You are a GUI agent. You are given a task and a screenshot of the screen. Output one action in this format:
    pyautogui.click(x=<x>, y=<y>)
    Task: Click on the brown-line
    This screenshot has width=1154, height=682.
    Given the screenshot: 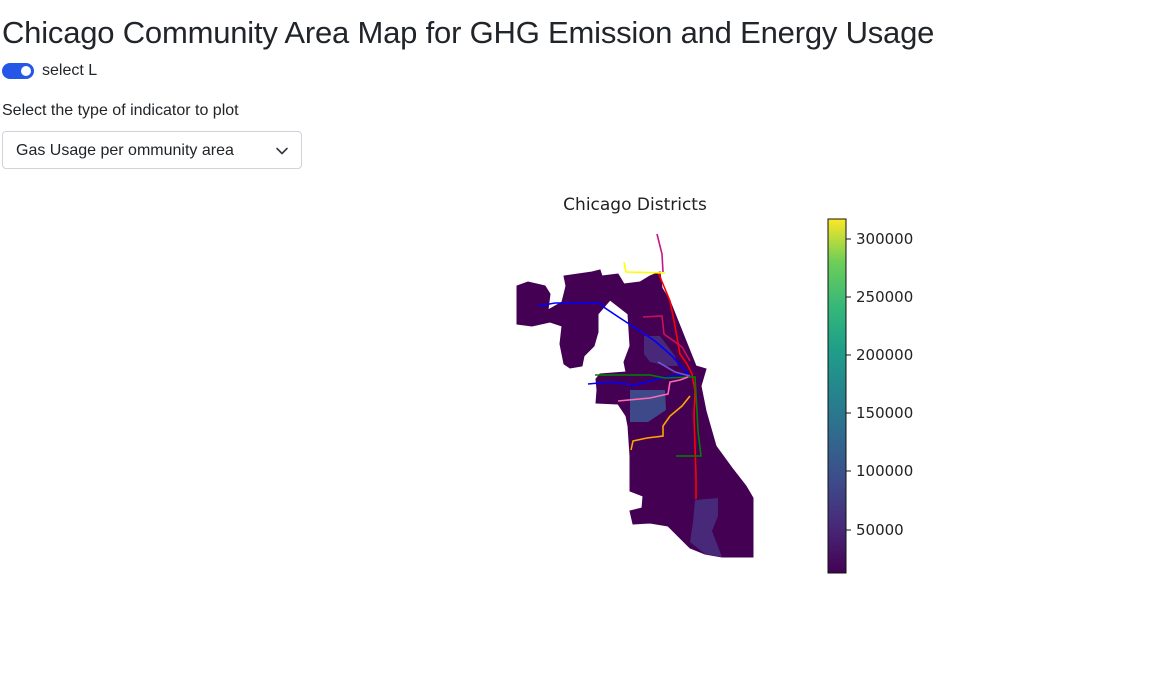 What is the action you would take?
    pyautogui.click(x=666, y=338)
    